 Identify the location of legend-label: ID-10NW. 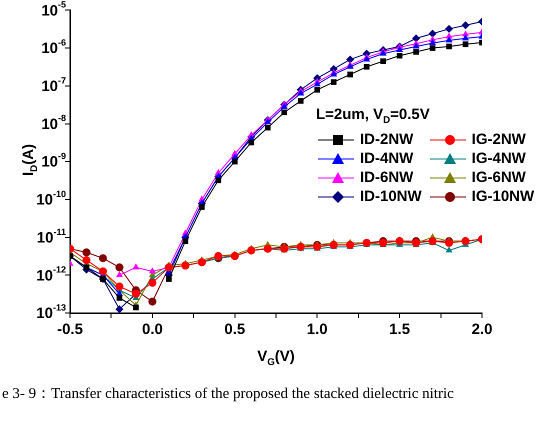
(391, 196).